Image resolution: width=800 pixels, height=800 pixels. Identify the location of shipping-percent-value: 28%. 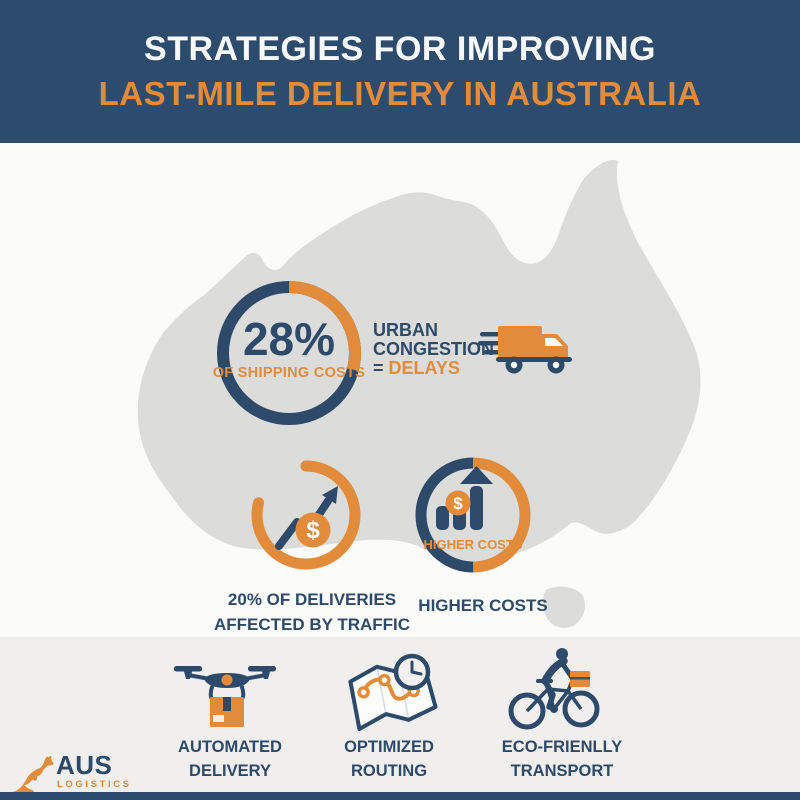
(289, 339).